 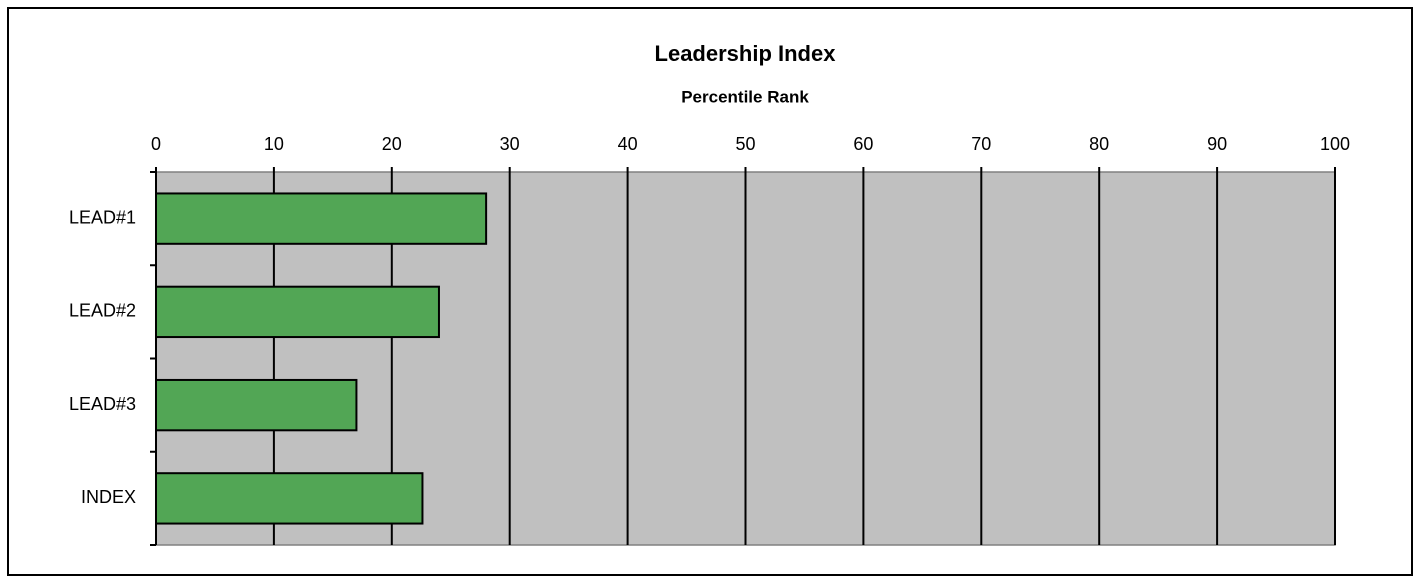 I want to click on x-tick-label: 30, so click(x=510, y=144).